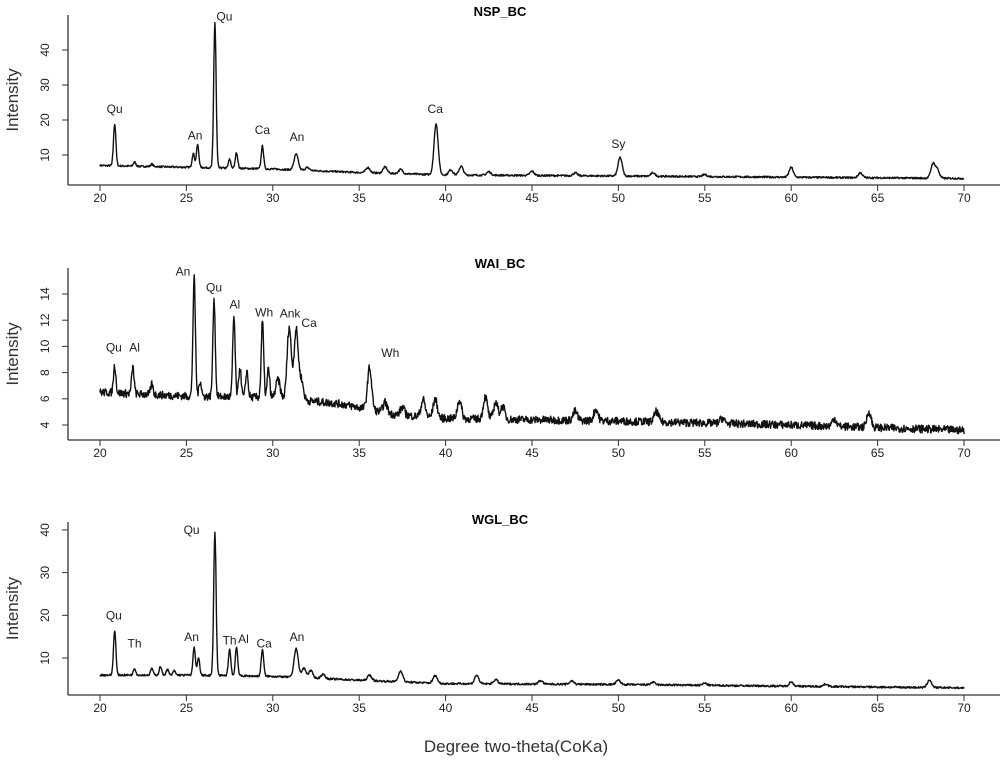 This screenshot has height=764, width=1000. I want to click on peak-label: Ank, so click(291, 314).